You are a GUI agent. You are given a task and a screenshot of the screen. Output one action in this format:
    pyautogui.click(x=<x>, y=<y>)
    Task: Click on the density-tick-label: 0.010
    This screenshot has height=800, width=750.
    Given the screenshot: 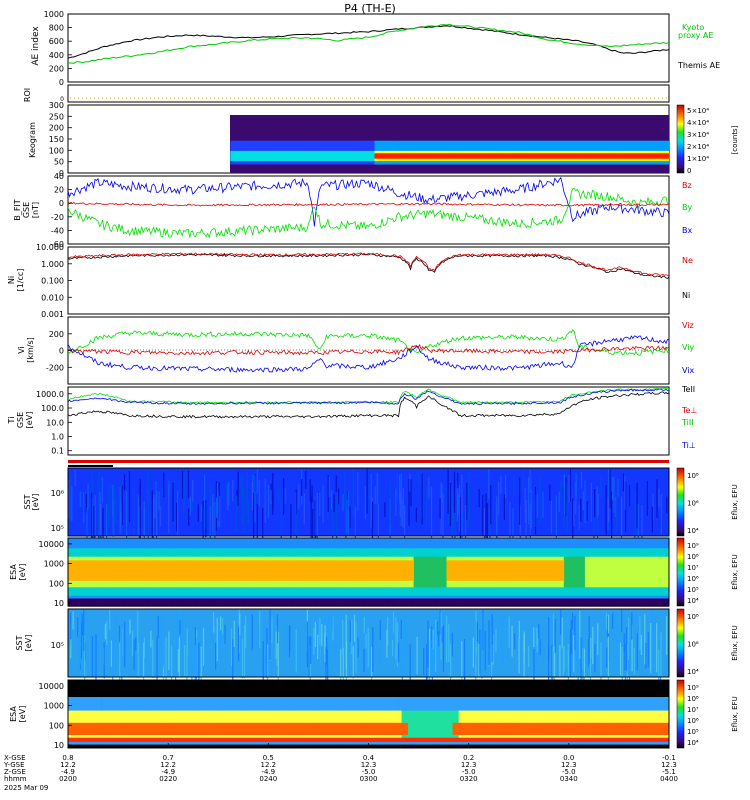 What is the action you would take?
    pyautogui.click(x=52, y=297)
    